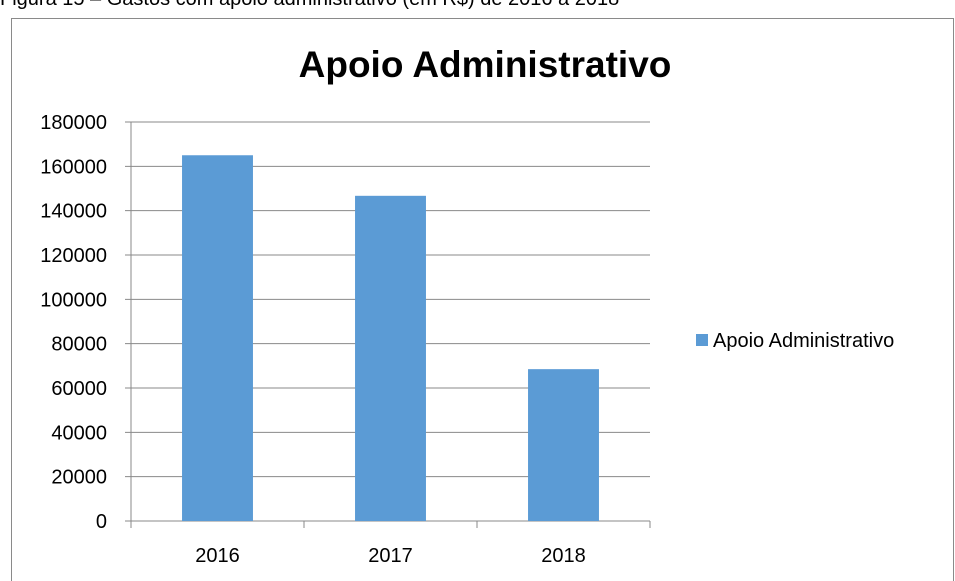 This screenshot has width=955, height=581. I want to click on y-tick-label: 140000, so click(73, 212).